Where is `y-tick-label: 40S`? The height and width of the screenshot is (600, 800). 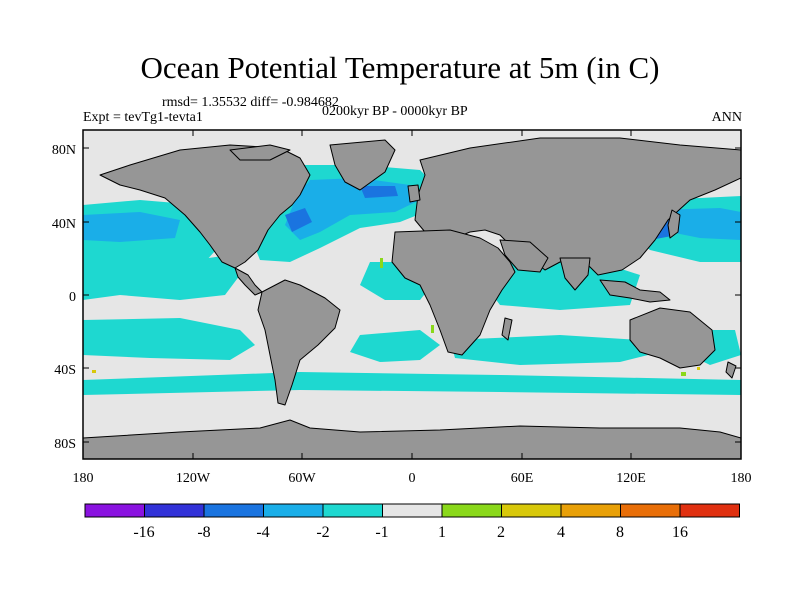 y-tick-label: 40S is located at coordinates (65, 370).